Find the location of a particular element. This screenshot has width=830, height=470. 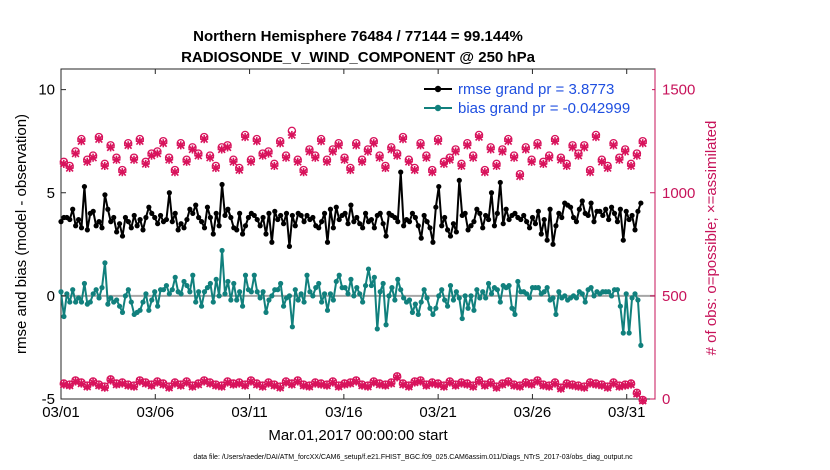

y-axis-right: 0 500 1000 1500 is located at coordinates (672, 238).